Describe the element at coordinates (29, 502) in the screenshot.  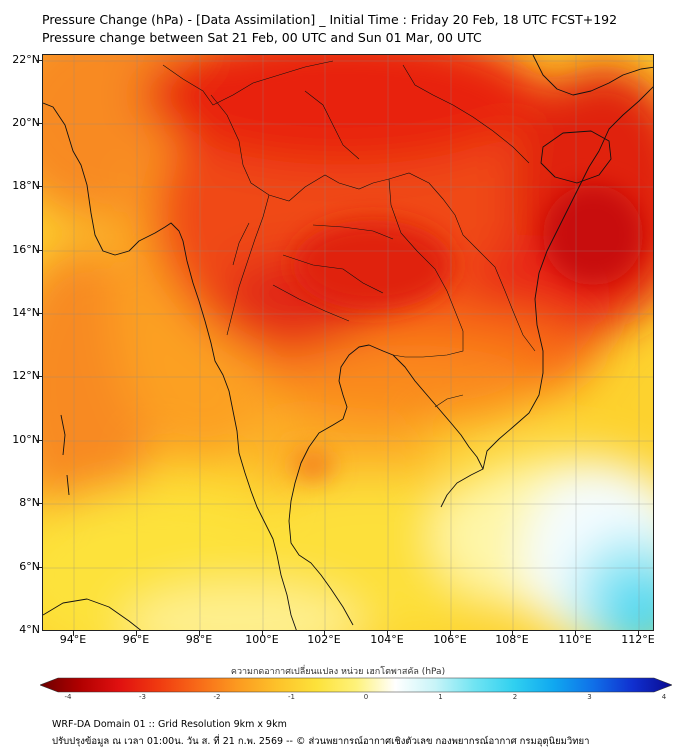
I see `lat-label-8n: 8°N` at that location.